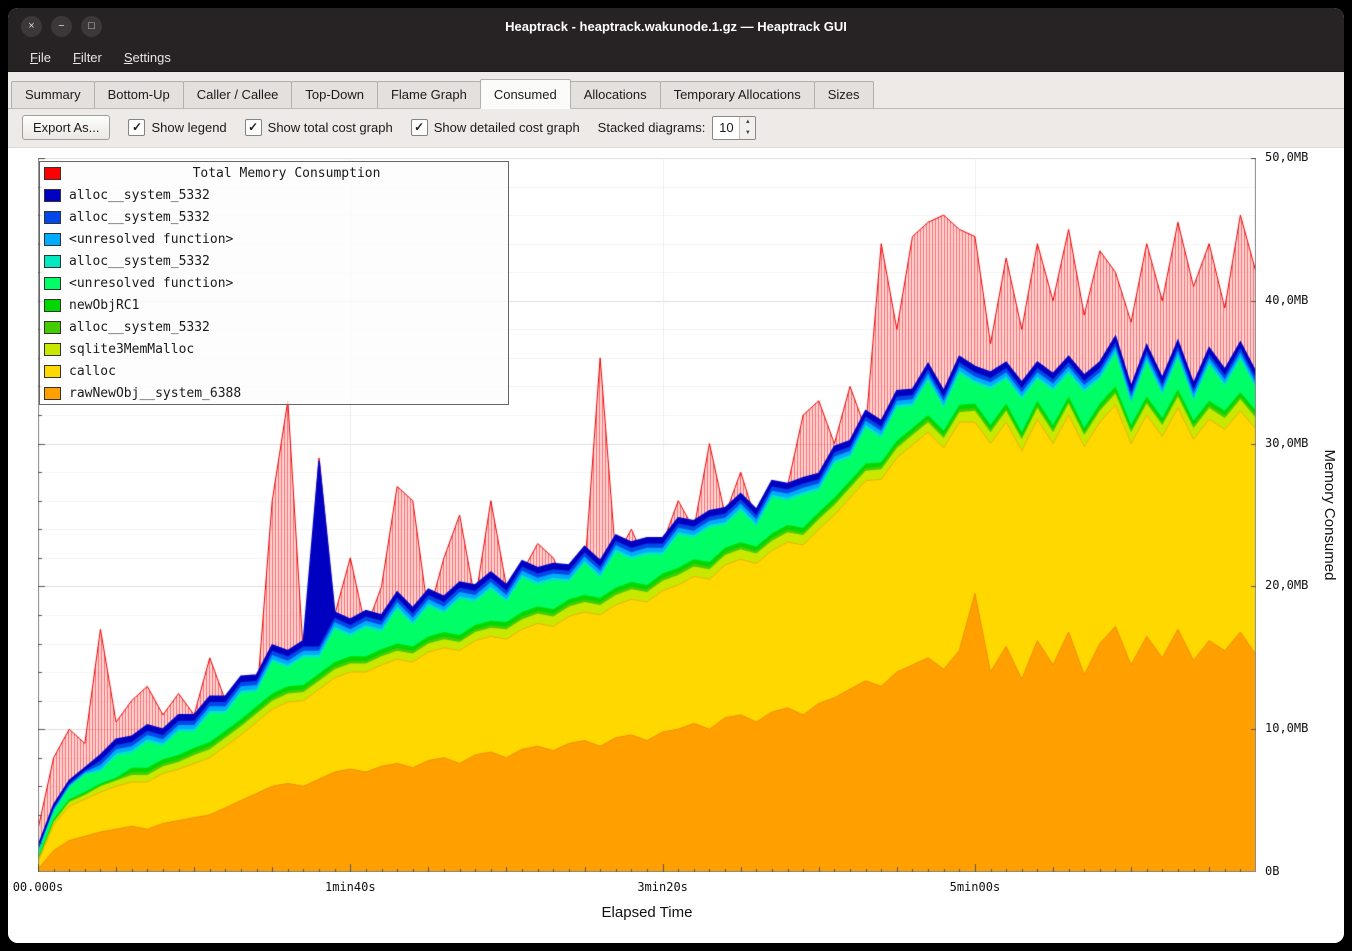 The height and width of the screenshot is (951, 1352). I want to click on x-tick-label: 00.000s, so click(38, 887).